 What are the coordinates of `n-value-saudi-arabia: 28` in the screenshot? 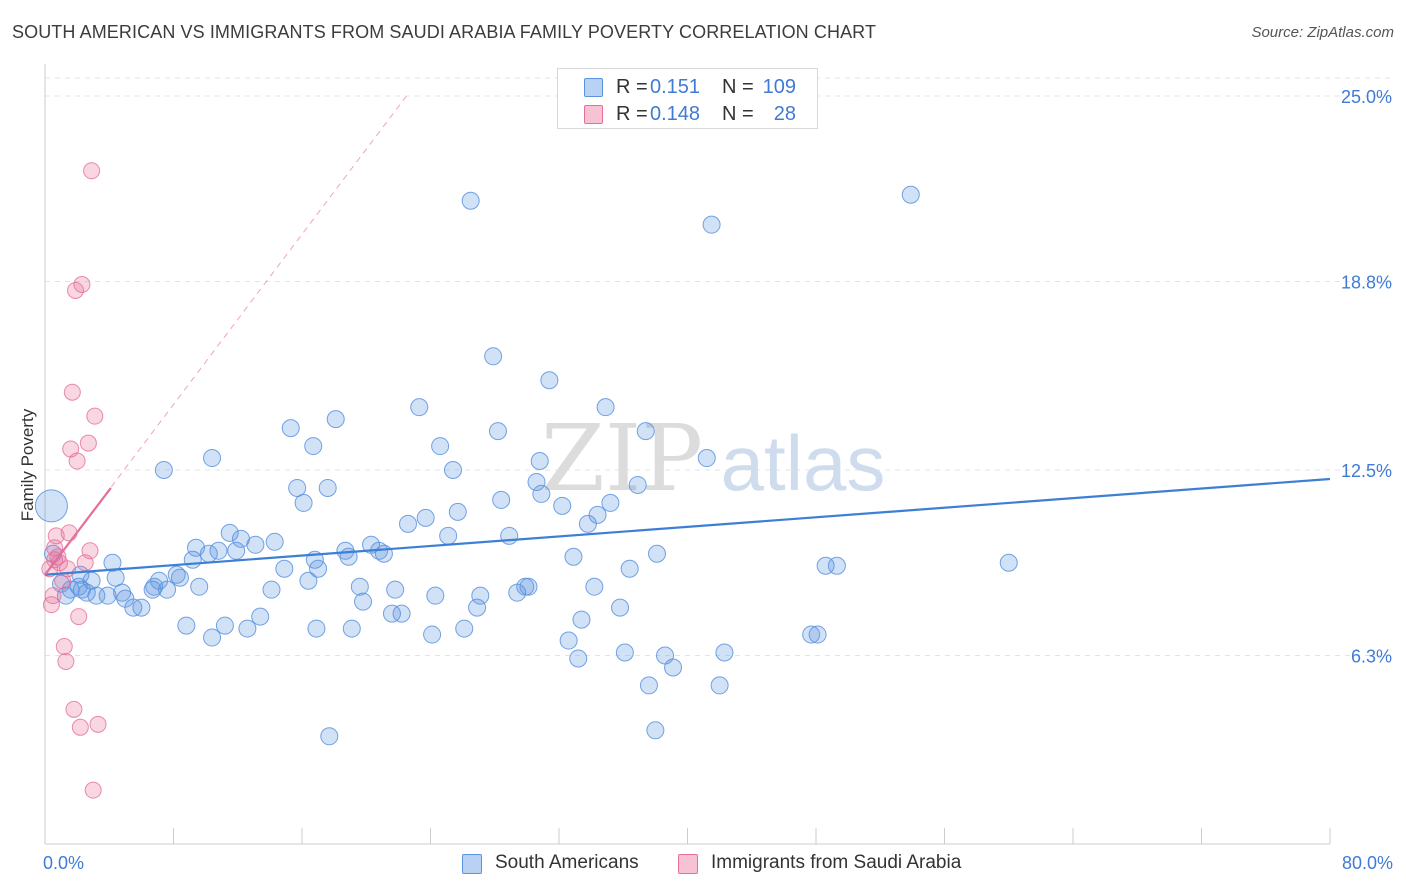 It's located at (784, 114).